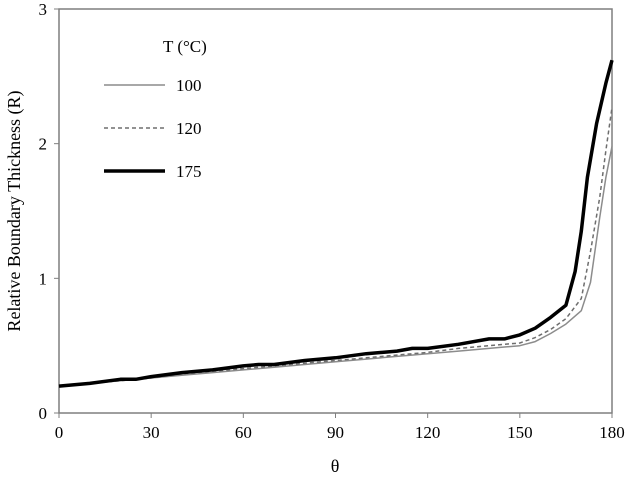 The width and height of the screenshot is (626, 479). Describe the element at coordinates (189, 128) in the screenshot. I see `legend-label: 120` at that location.